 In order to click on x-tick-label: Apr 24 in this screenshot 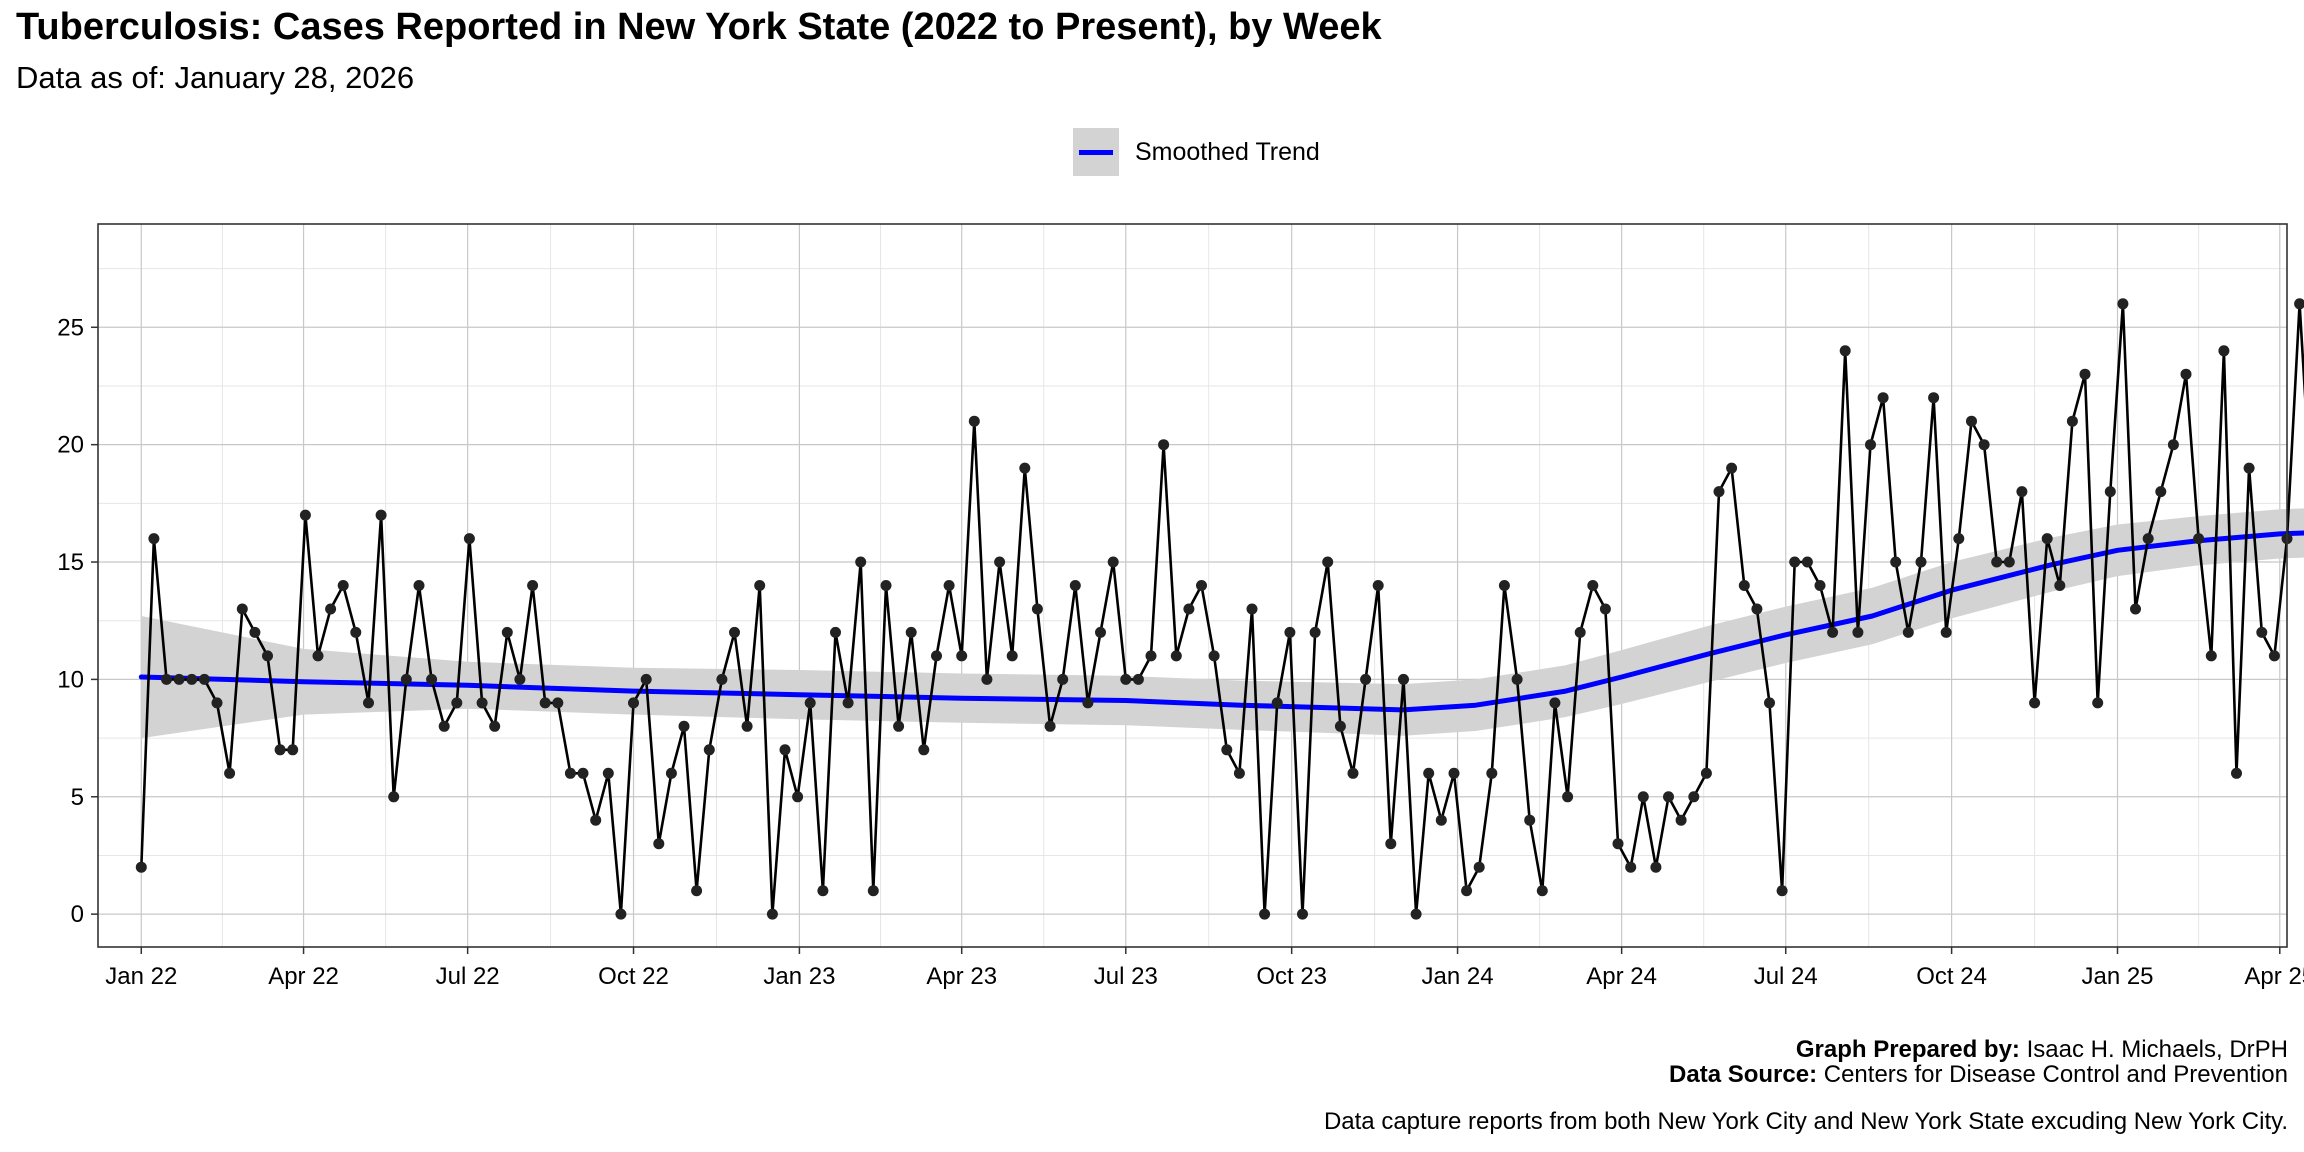, I will do `click(1621, 976)`.